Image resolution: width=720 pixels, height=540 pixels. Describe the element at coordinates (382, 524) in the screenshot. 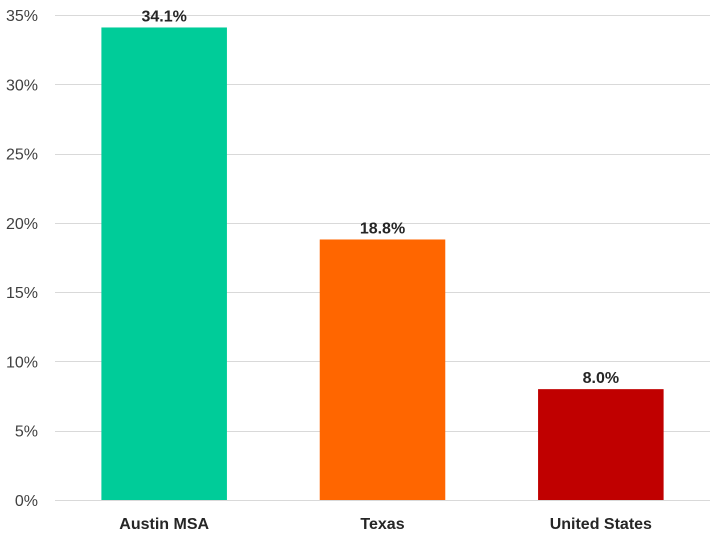

I see `category-label: Texas` at that location.